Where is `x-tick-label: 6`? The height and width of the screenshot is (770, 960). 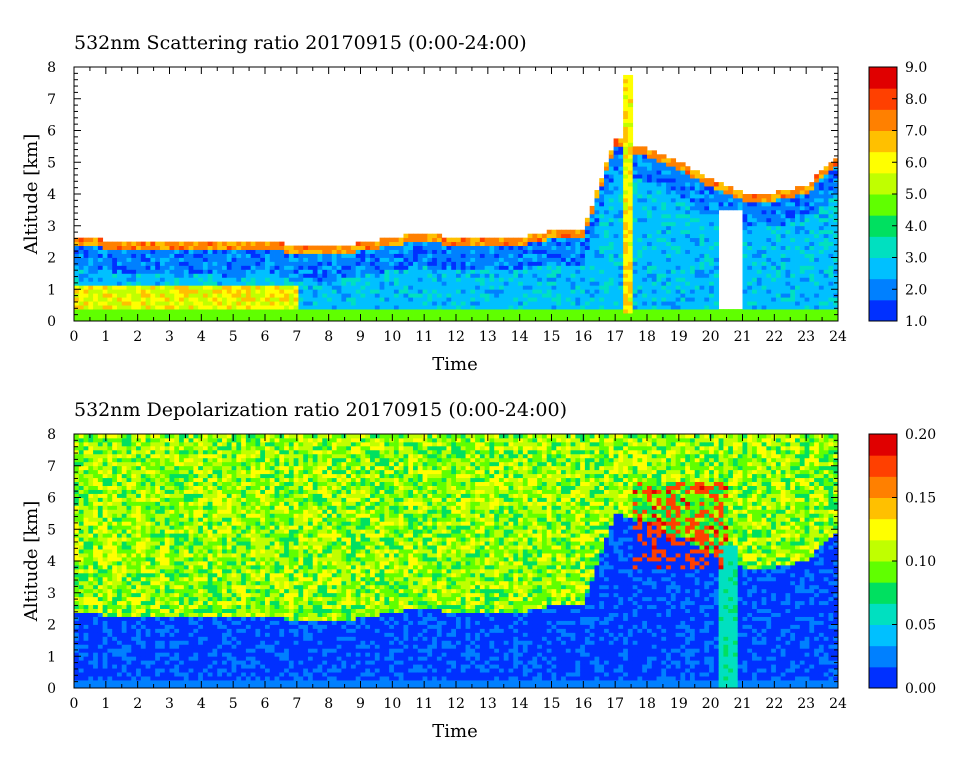 x-tick-label: 6 is located at coordinates (265, 337).